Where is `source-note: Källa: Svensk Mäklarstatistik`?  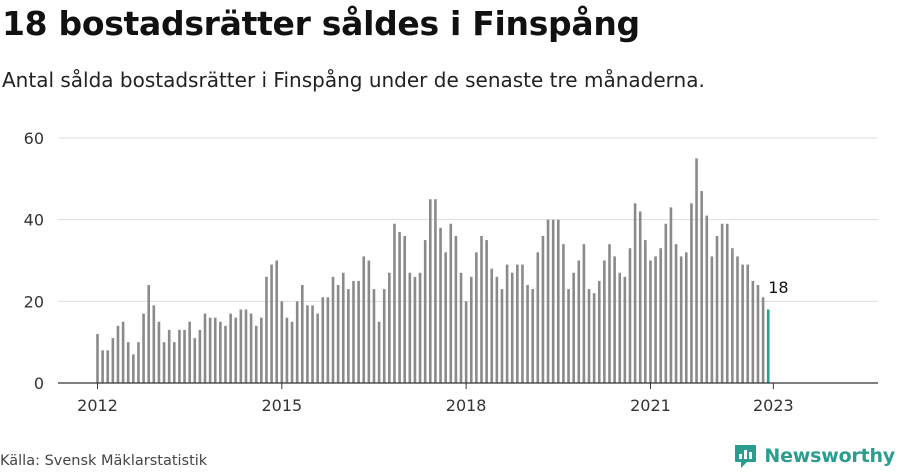 source-note: Källa: Svensk Mäklarstatistik is located at coordinates (104, 461).